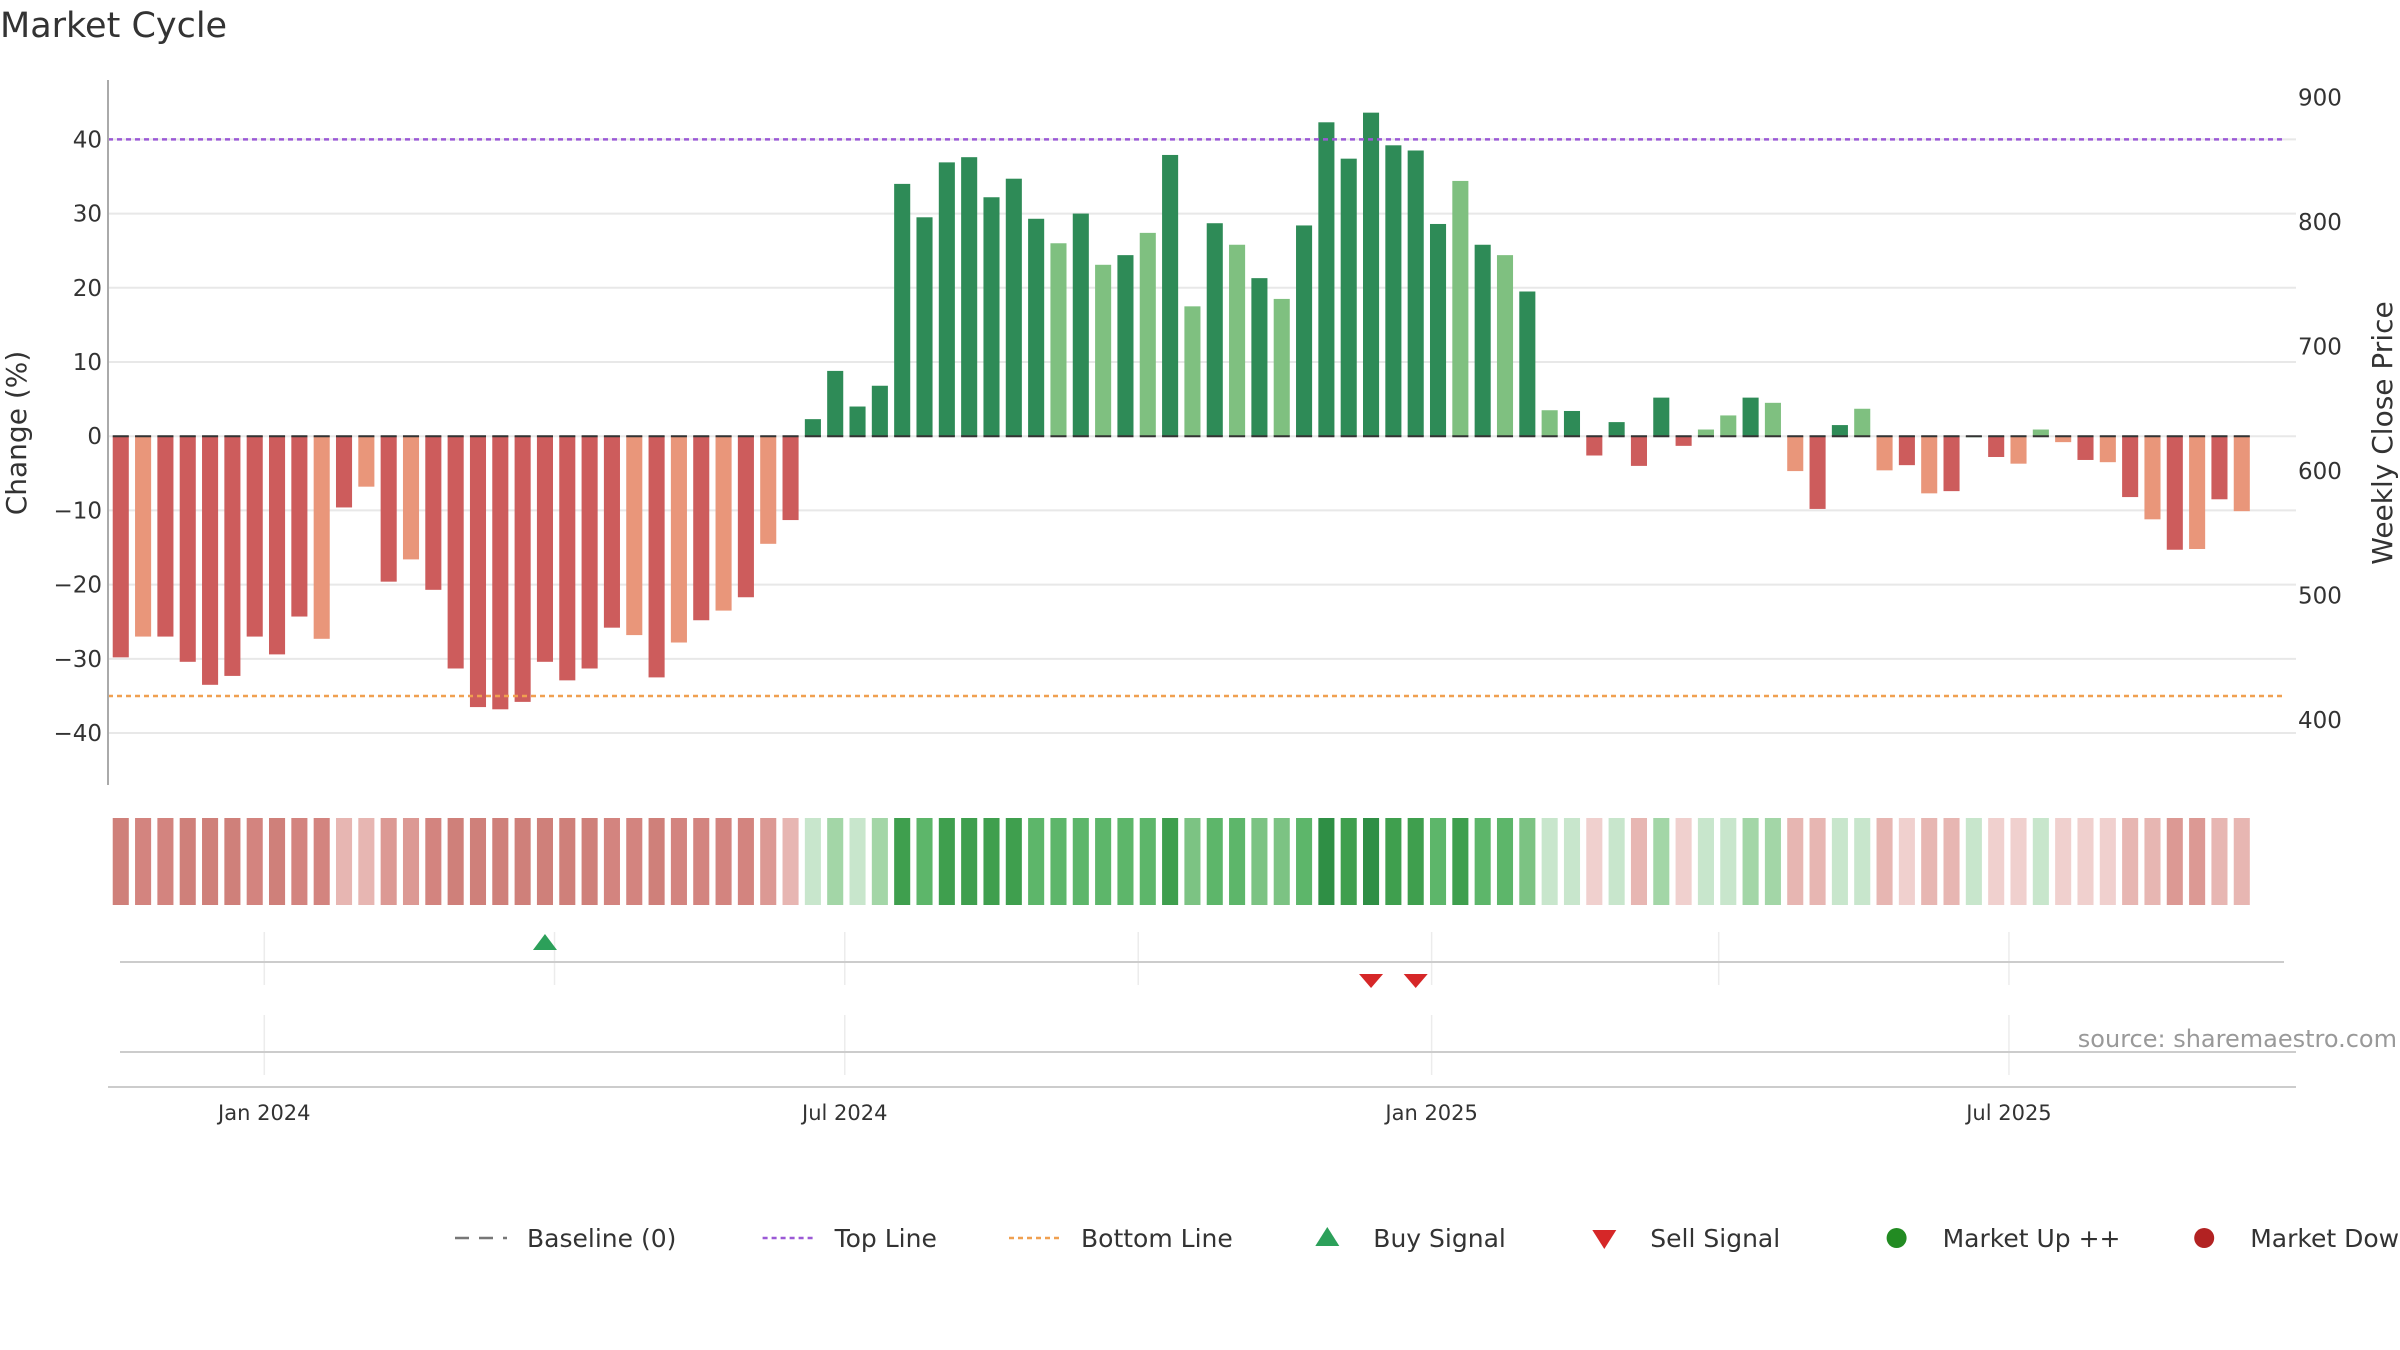 The image size is (2400, 1350). What do you see at coordinates (263, 1113) in the screenshot?
I see `x-tick-label: Jan 2024` at bounding box center [263, 1113].